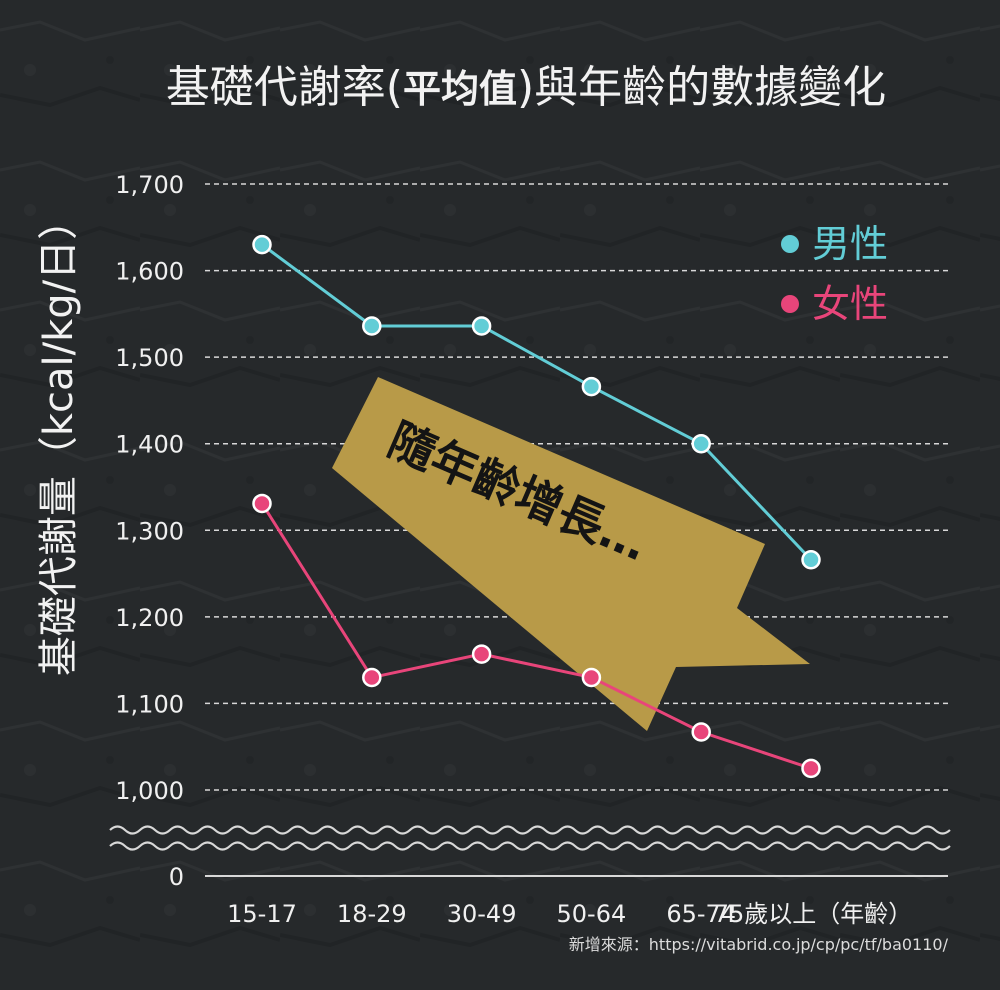  What do you see at coordinates (592, 914) in the screenshot?
I see `x-tick-label: 50-64` at bounding box center [592, 914].